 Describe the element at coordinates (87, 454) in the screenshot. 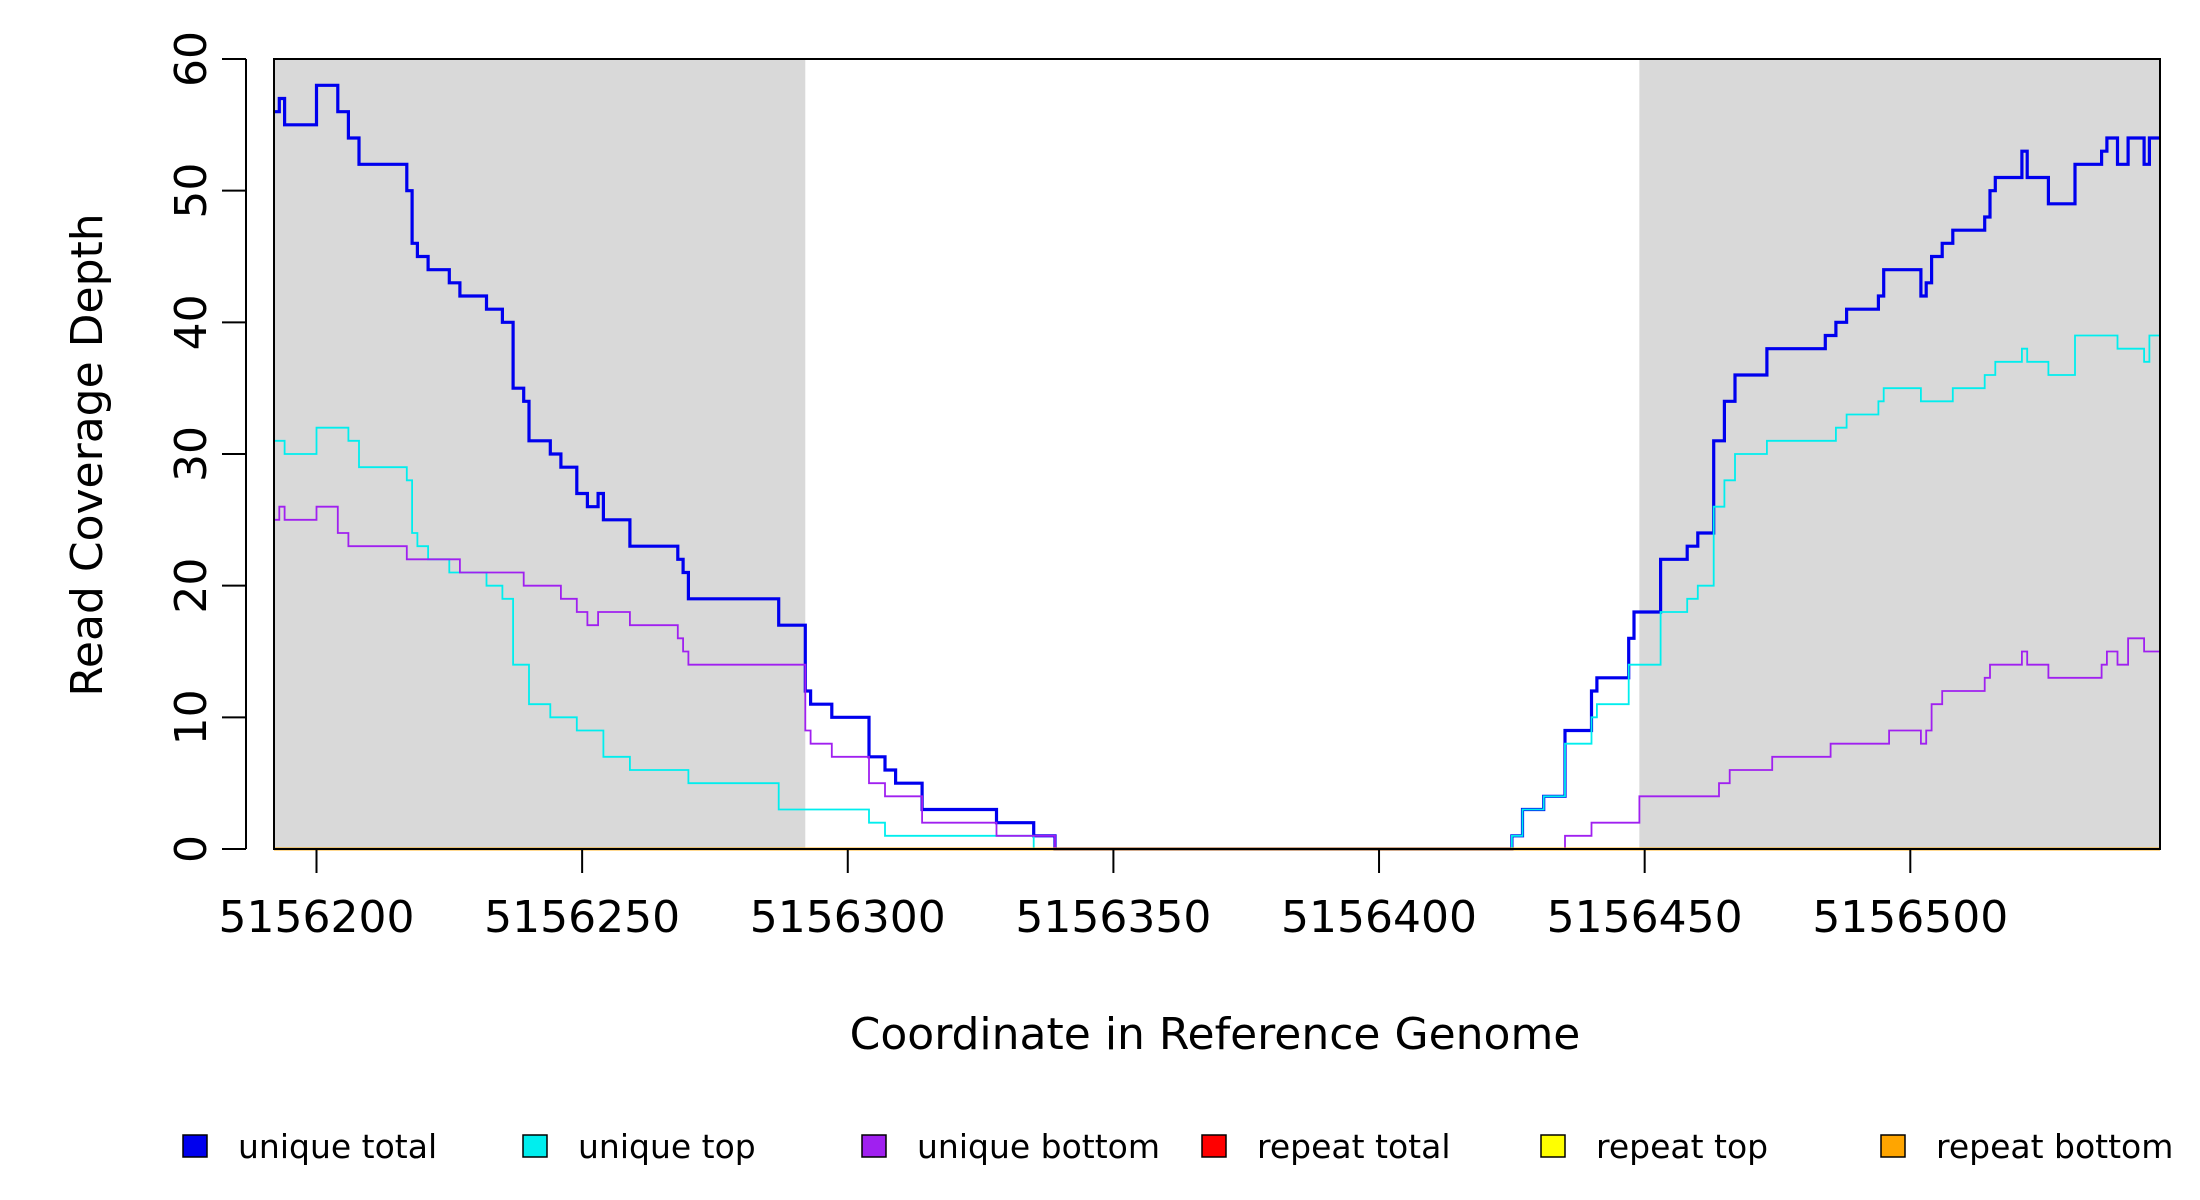

I see `y-axis-title: Read Coverage Depth` at that location.